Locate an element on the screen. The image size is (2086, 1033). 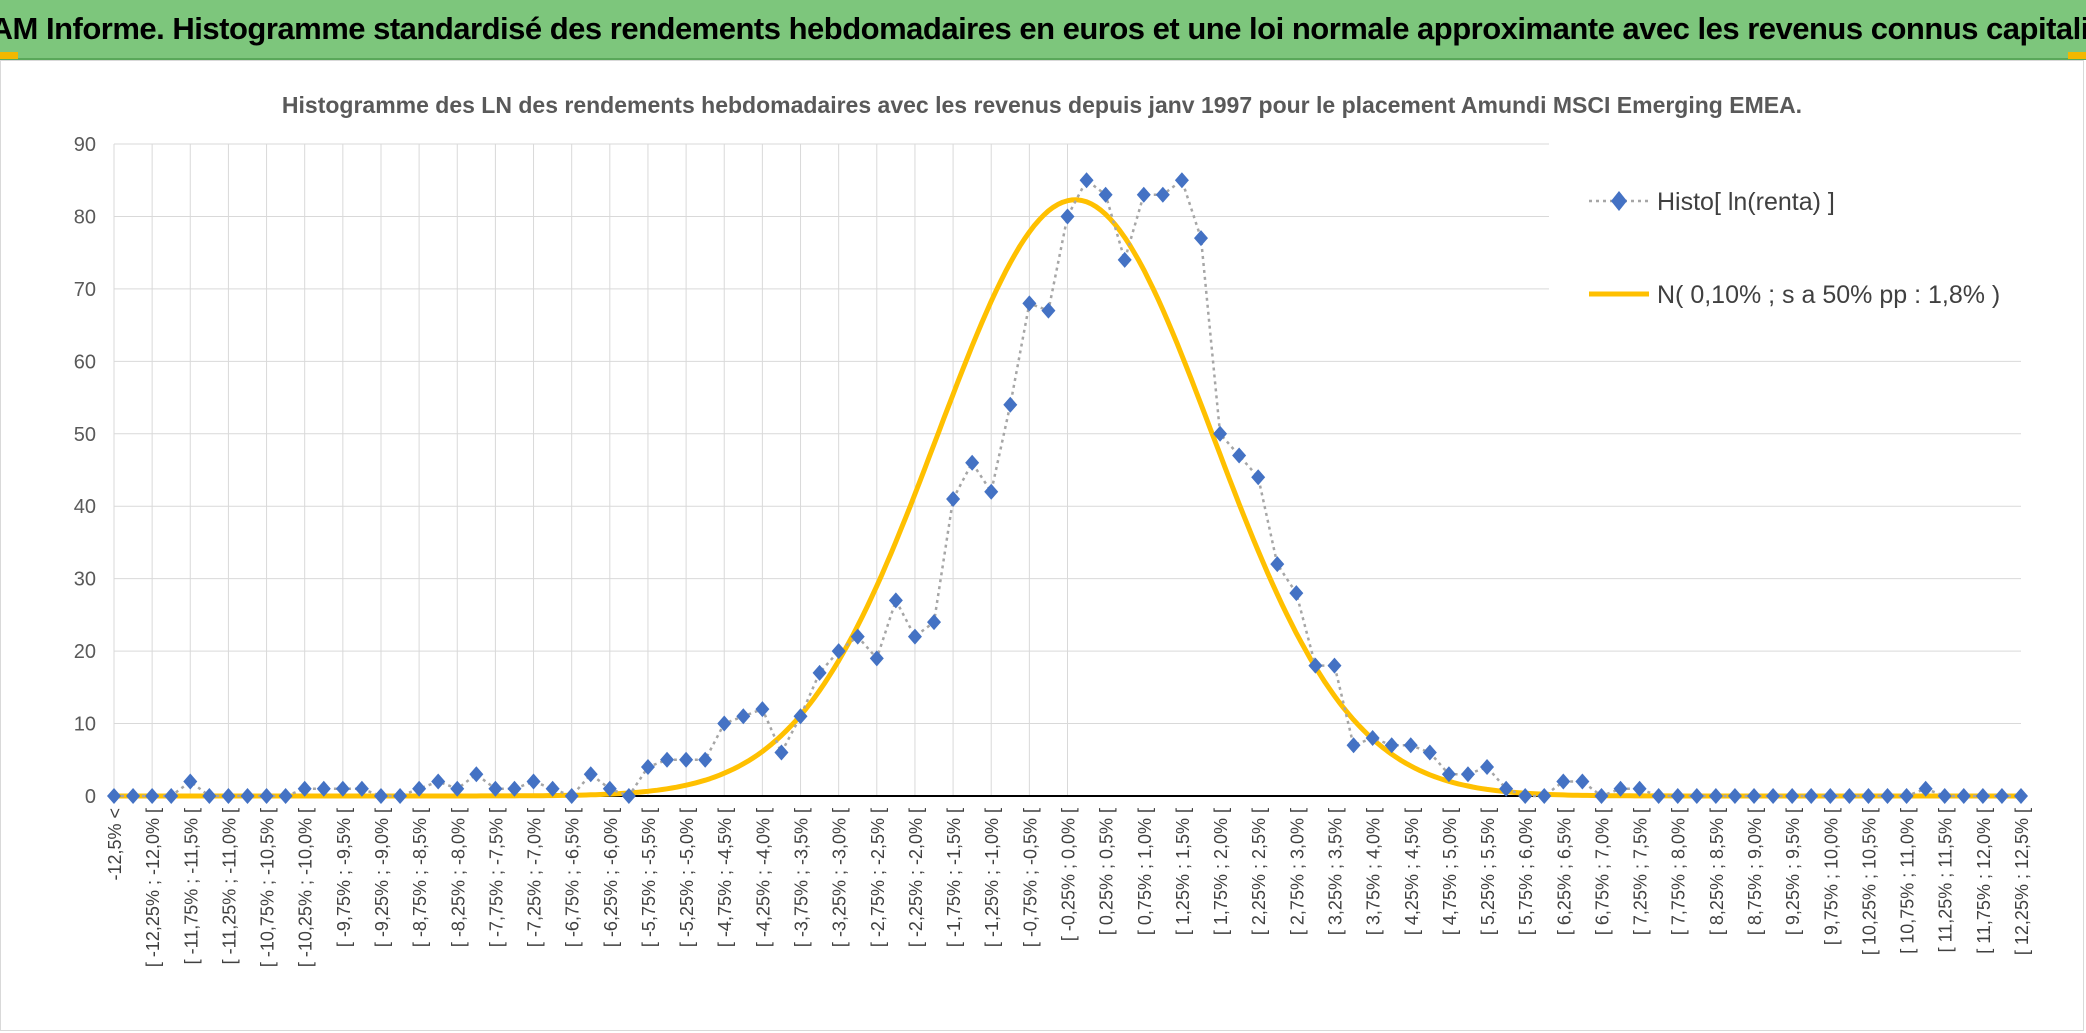
y-tick-label: 70 is located at coordinates (85, 290).